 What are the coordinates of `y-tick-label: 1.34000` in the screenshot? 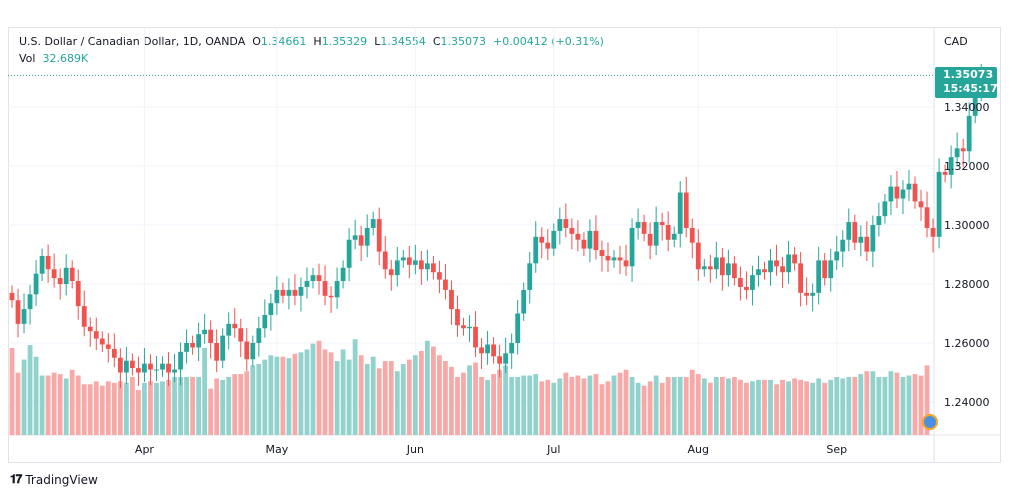 It's located at (967, 107).